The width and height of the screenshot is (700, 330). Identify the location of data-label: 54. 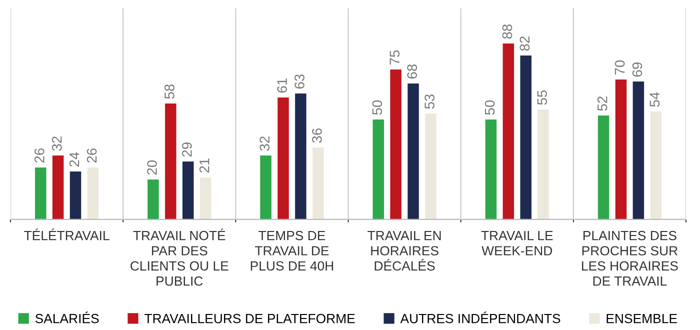
(655, 99).